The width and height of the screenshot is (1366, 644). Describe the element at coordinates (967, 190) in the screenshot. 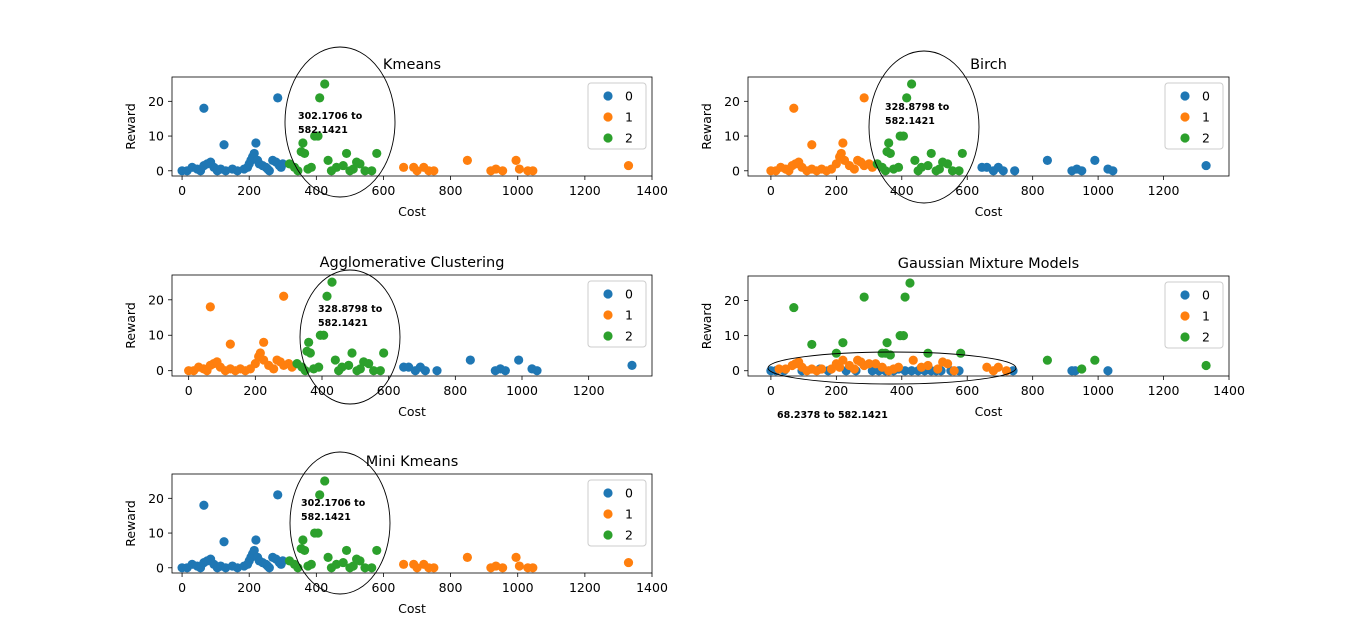

I see `x-tick-label: 600` at that location.